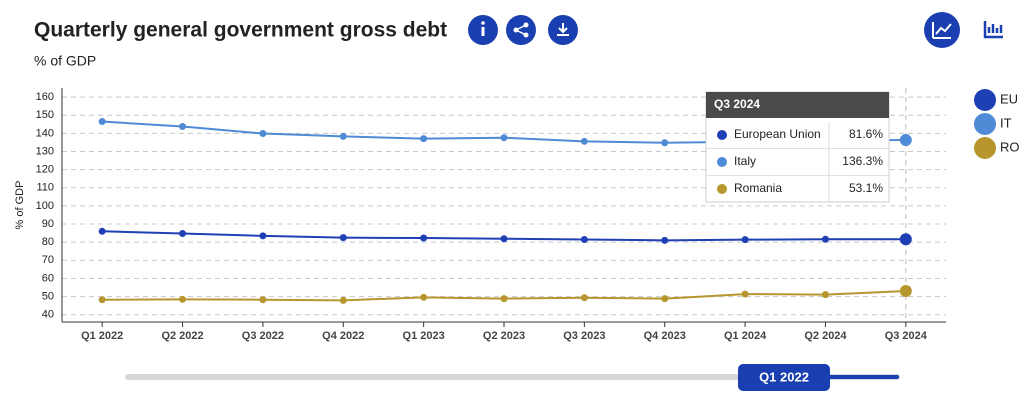  Describe the element at coordinates (45, 115) in the screenshot. I see `y-tick-label: 150` at that location.